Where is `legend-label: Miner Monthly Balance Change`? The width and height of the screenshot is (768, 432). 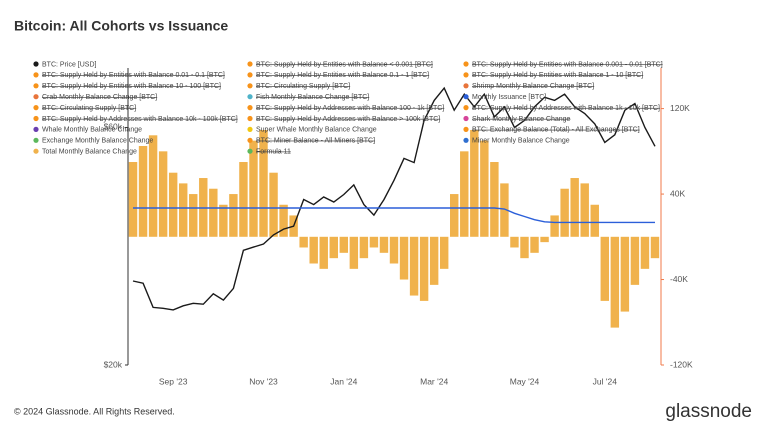
legend-label: Miner Monthly Balance Change is located at coordinates (521, 141).